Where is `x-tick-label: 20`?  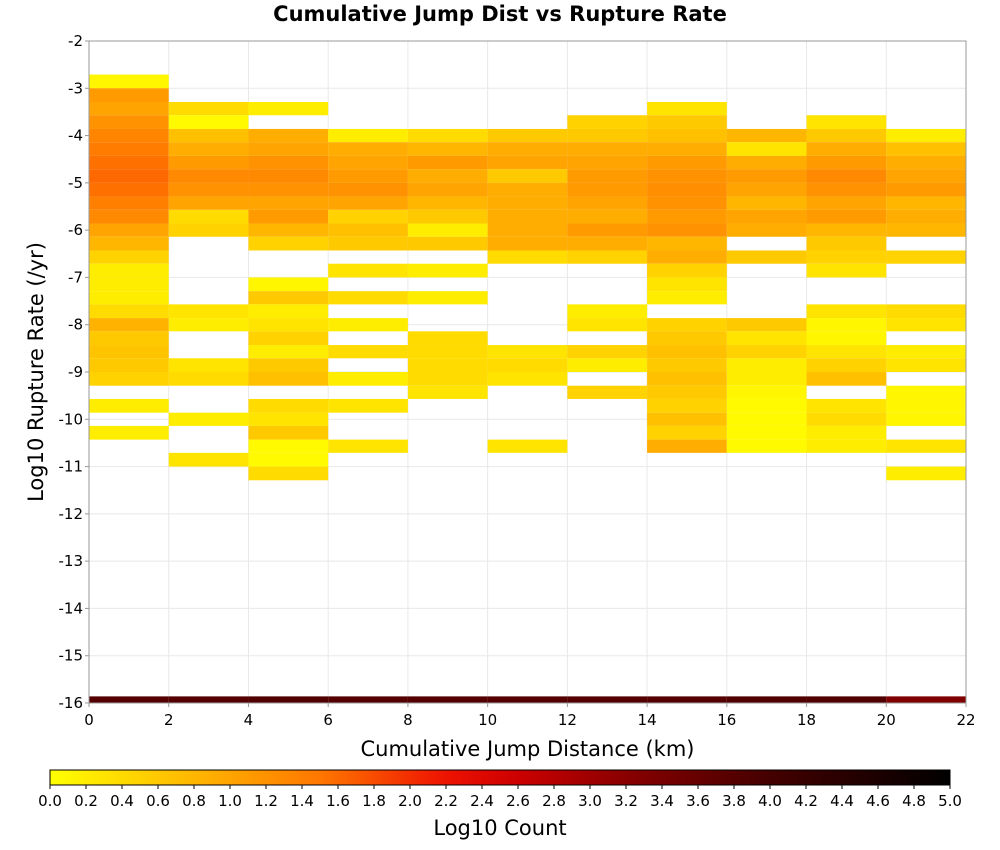 x-tick-label: 20 is located at coordinates (886, 720).